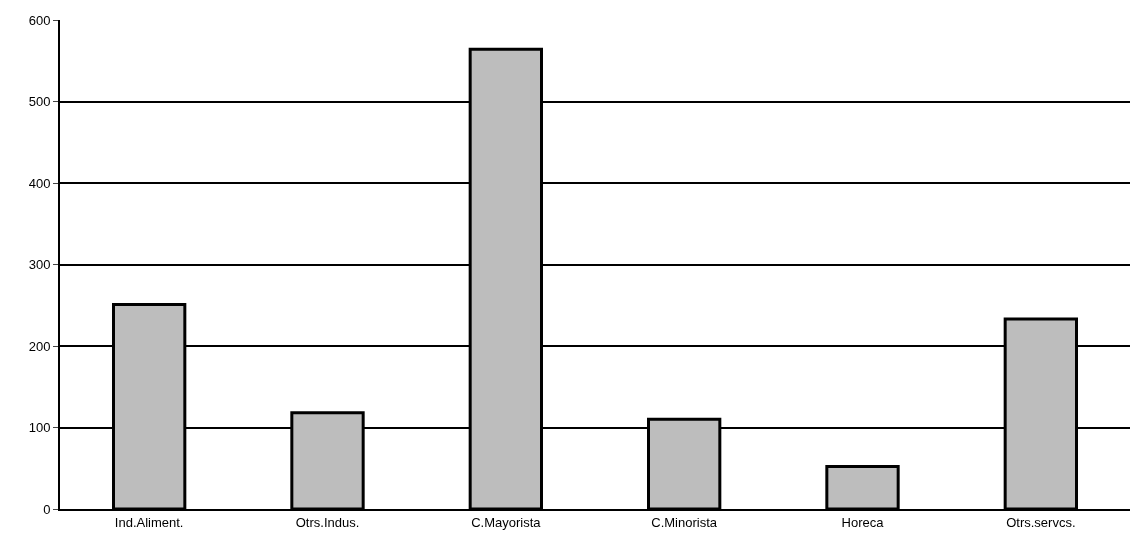 This screenshot has width=1135, height=549. What do you see at coordinates (39, 102) in the screenshot?
I see `y-tick-label: 500` at bounding box center [39, 102].